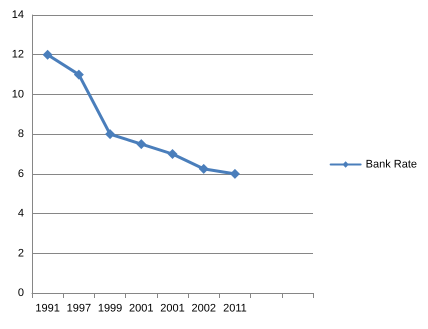 This screenshot has height=329, width=428. Describe the element at coordinates (21, 253) in the screenshot. I see `y-tick-label: 2` at that location.